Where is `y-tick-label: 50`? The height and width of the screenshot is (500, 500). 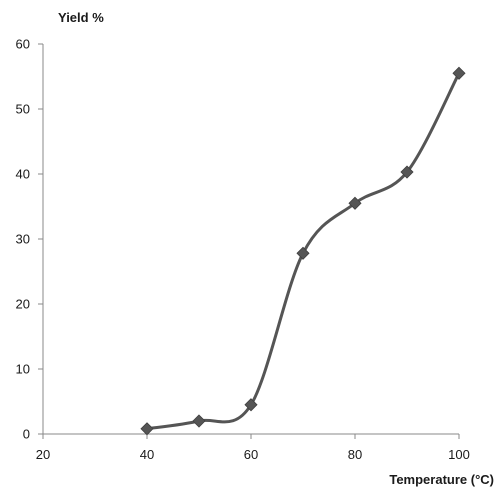
y-tick-label: 50 is located at coordinates (23, 109).